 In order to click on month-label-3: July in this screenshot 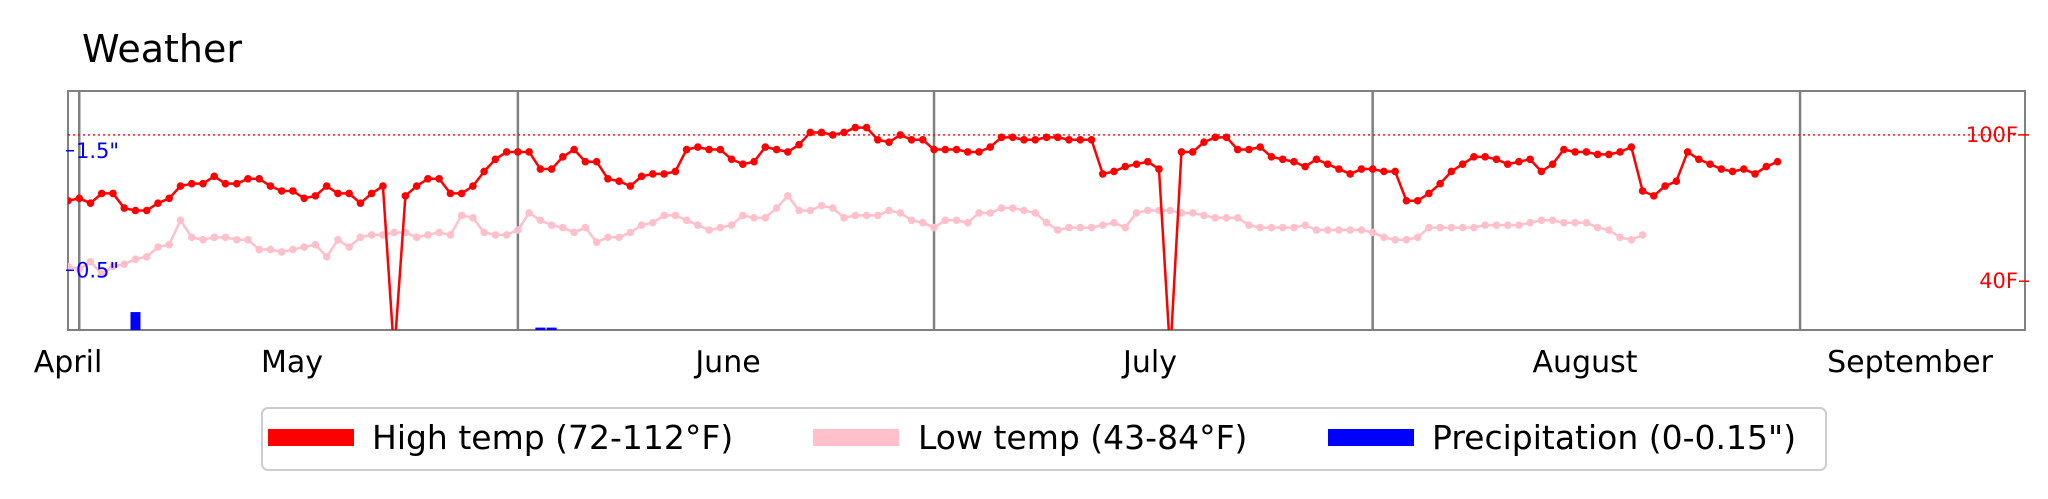, I will do `click(1149, 362)`.